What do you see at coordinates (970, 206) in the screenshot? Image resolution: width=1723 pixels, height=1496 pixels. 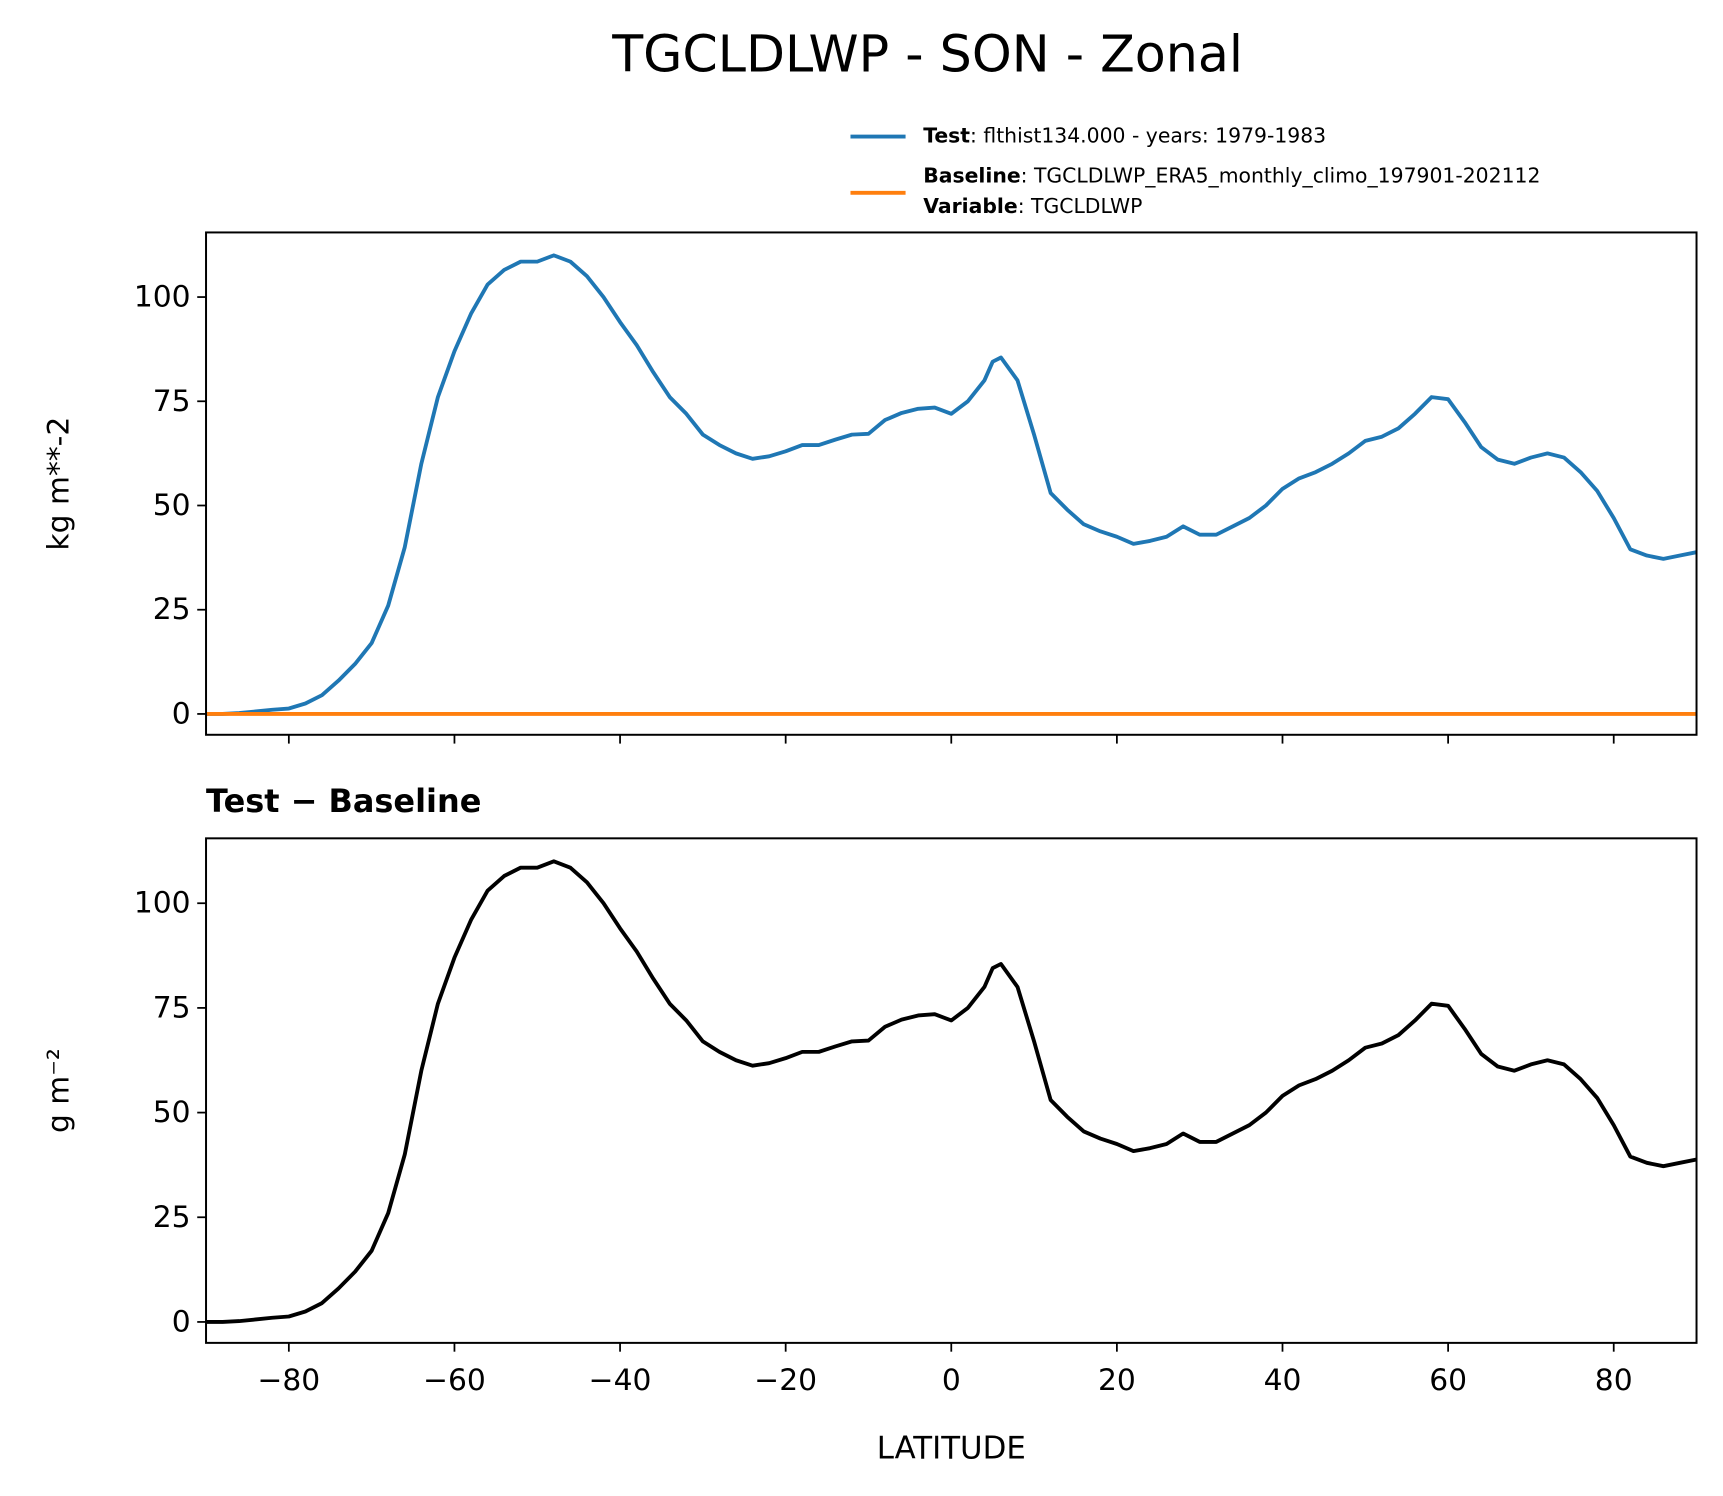 I see `legend-name: Variable` at bounding box center [970, 206].